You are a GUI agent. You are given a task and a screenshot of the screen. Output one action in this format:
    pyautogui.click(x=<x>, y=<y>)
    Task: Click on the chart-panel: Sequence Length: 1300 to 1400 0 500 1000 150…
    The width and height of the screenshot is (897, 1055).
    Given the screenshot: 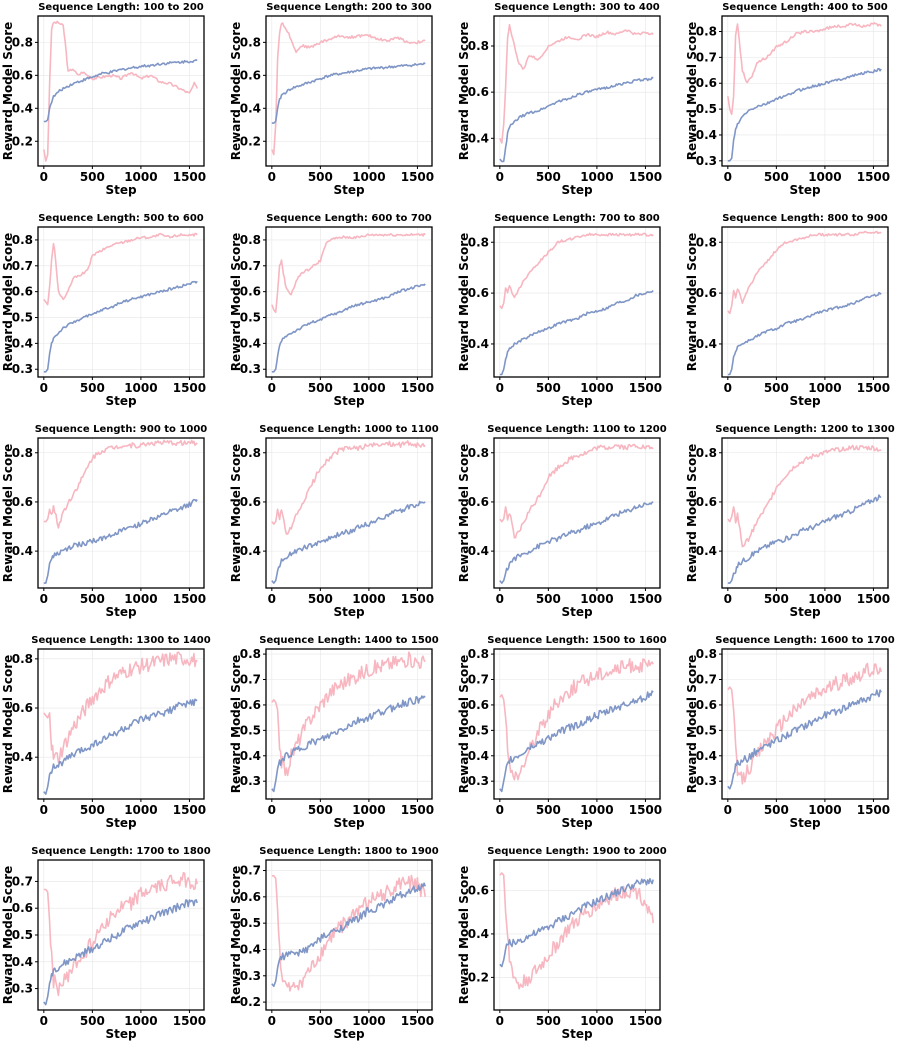 What is the action you would take?
    pyautogui.click(x=112, y=738)
    